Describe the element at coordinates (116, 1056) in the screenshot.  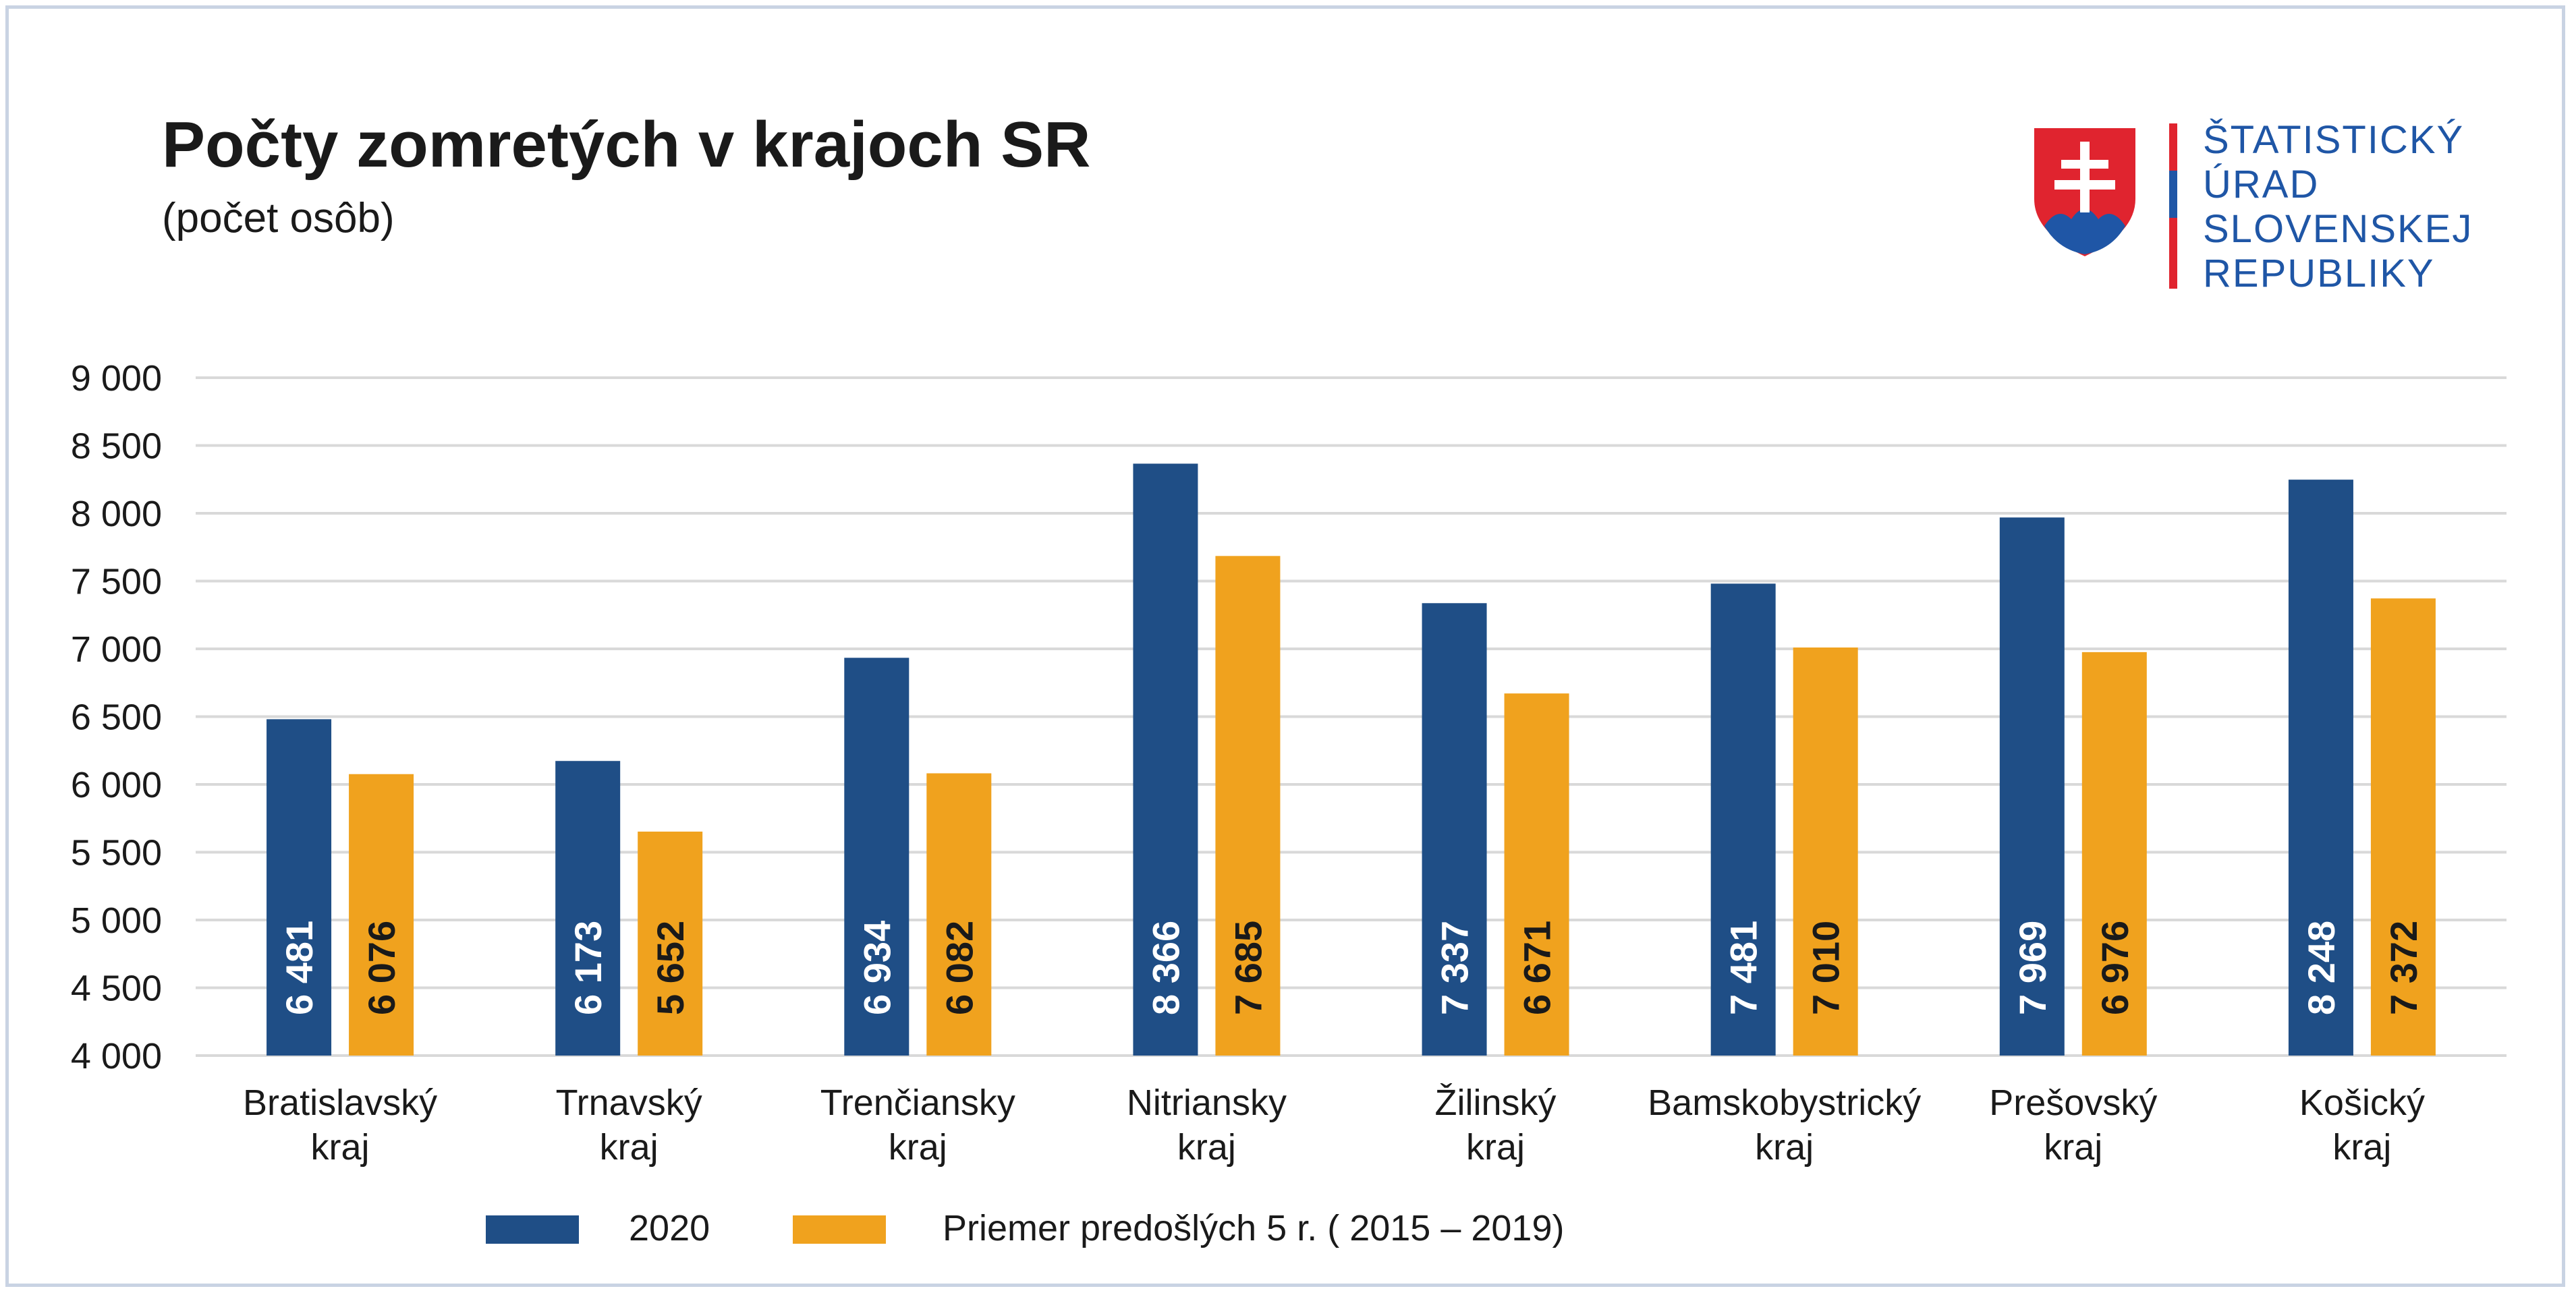
I see `y-tick-label: 4 000` at that location.